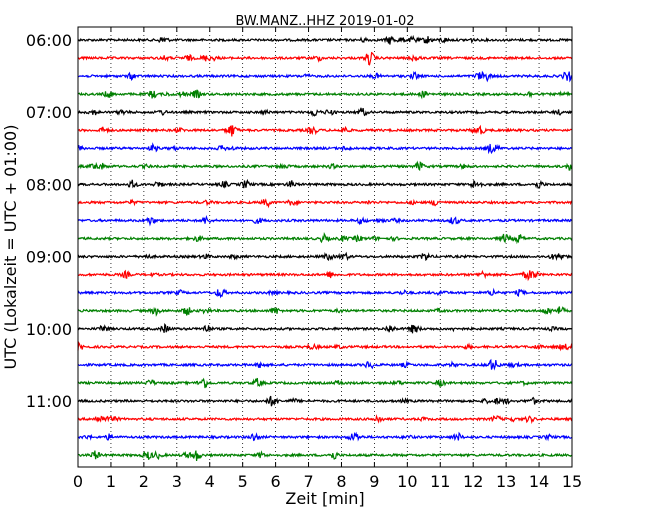  Describe the element at coordinates (473, 481) in the screenshot. I see `x-tick-label: 12` at that location.